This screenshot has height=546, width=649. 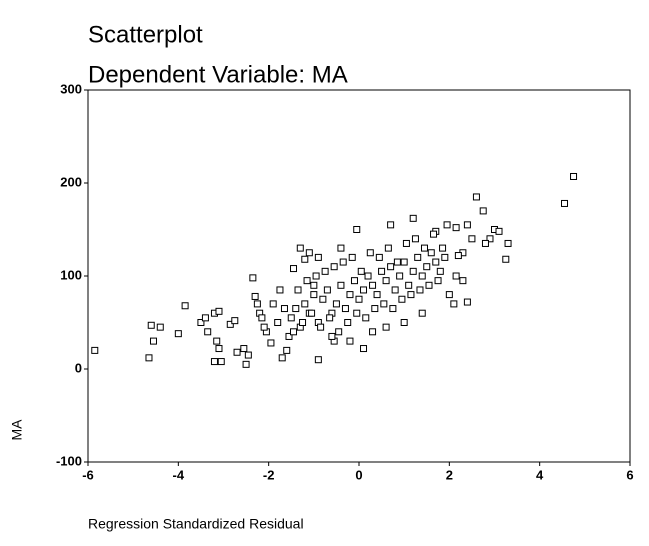 I want to click on x-tick-label: 4, so click(x=540, y=474).